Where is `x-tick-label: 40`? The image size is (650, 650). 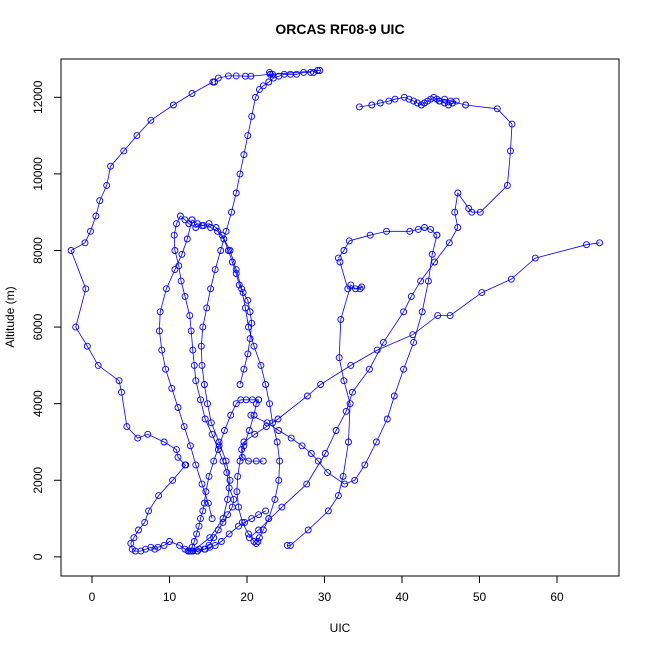 x-tick-label: 40 is located at coordinates (402, 597).